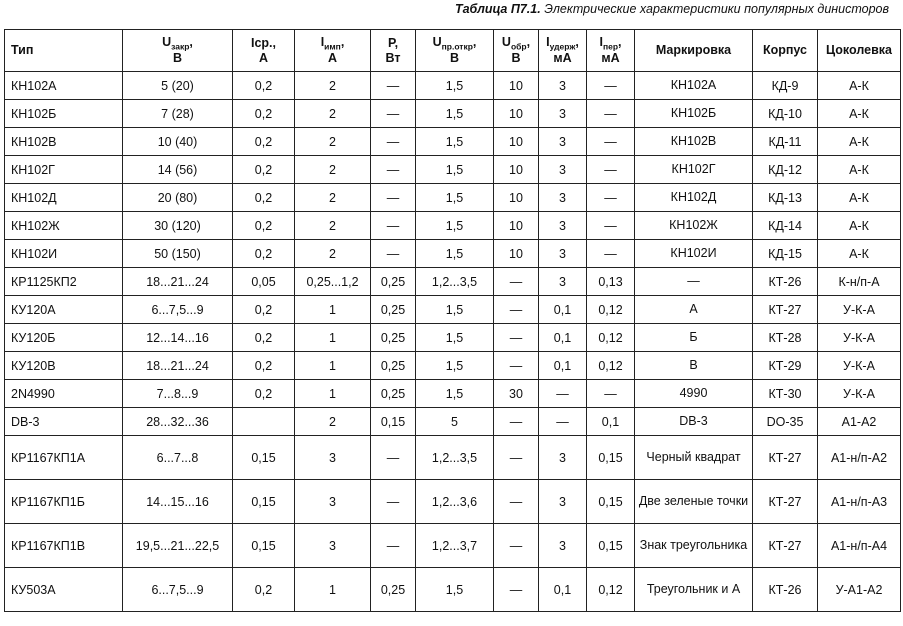 This screenshot has width=903, height=626. What do you see at coordinates (785, 50) in the screenshot?
I see `column-header: Корпус` at bounding box center [785, 50].